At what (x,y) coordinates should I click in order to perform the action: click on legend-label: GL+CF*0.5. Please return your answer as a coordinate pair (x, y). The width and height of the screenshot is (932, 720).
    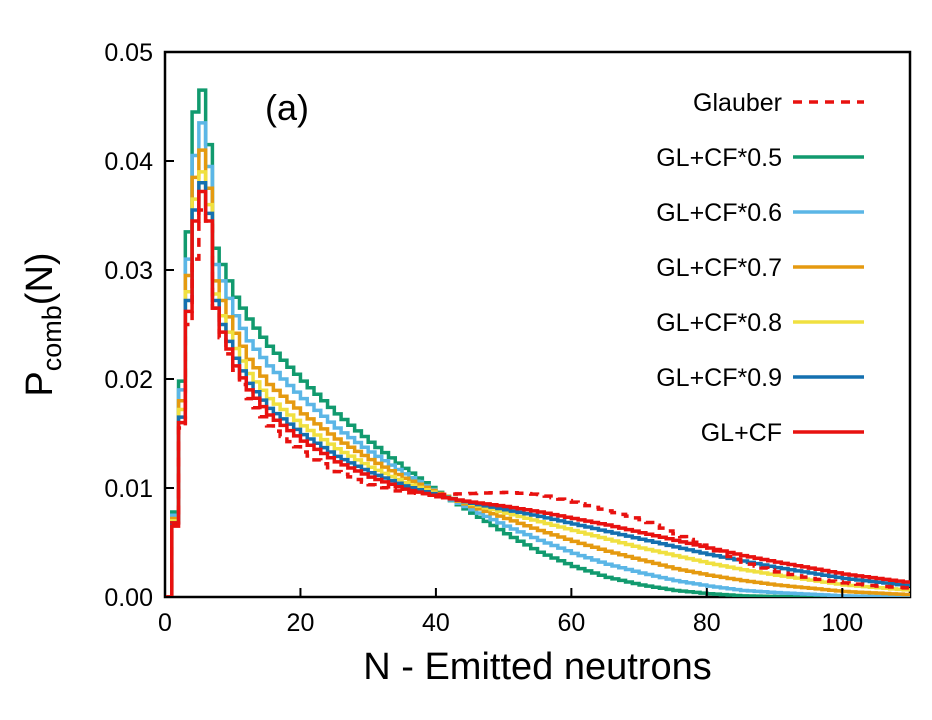
    Looking at the image, I should click on (719, 158).